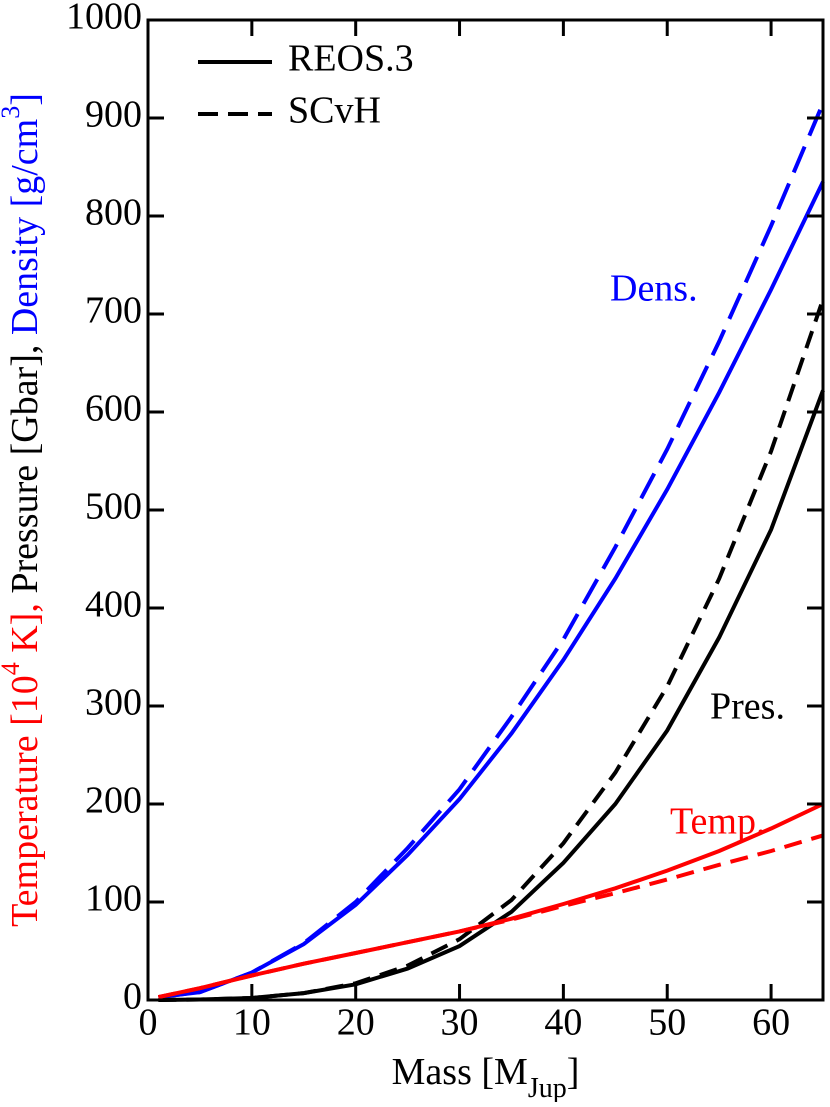 Image resolution: width=830 pixels, height=1107 pixels. Describe the element at coordinates (148, 1023) in the screenshot. I see `x-tick-label: 0` at that location.